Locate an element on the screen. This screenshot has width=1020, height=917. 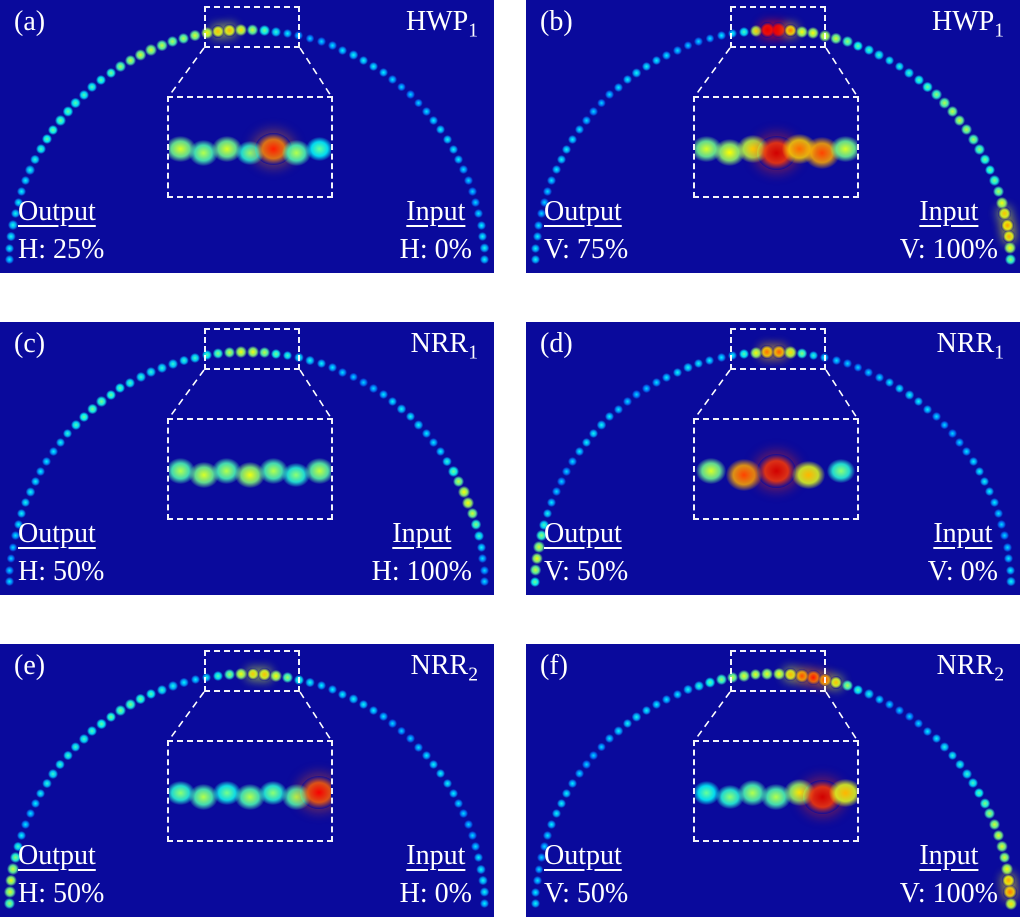
panel-d: (d) NRR1 Output V: 50% Input V: 0% is located at coordinates (773, 458).